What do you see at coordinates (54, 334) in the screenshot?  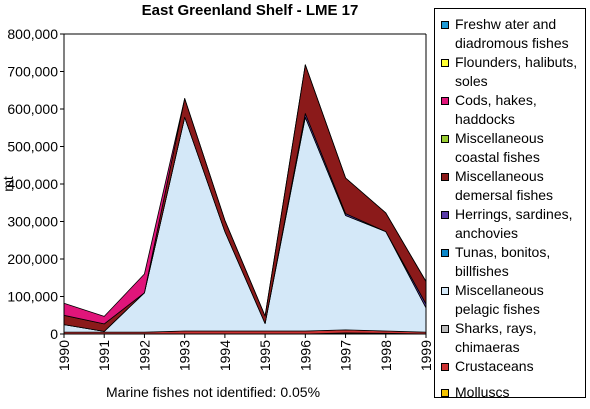 I see `y-tick-label: 0` at bounding box center [54, 334].